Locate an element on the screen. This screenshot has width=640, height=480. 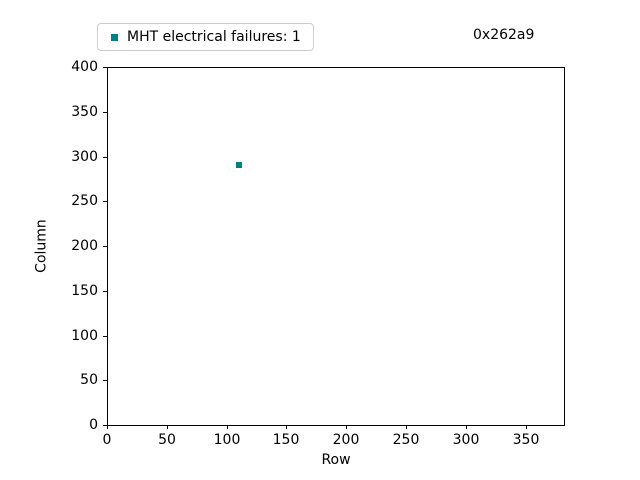
x-tick-label: 300 is located at coordinates (466, 440).